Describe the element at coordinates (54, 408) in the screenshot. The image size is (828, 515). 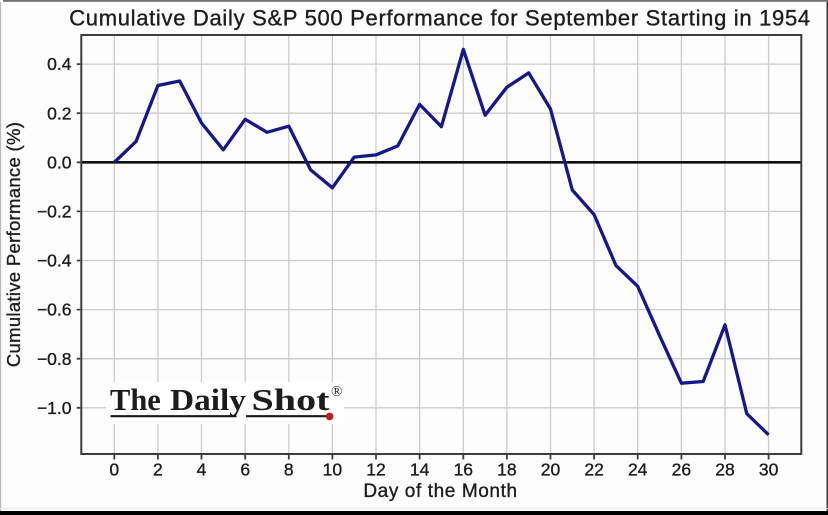
I see `svg-text: −1.0` at that location.